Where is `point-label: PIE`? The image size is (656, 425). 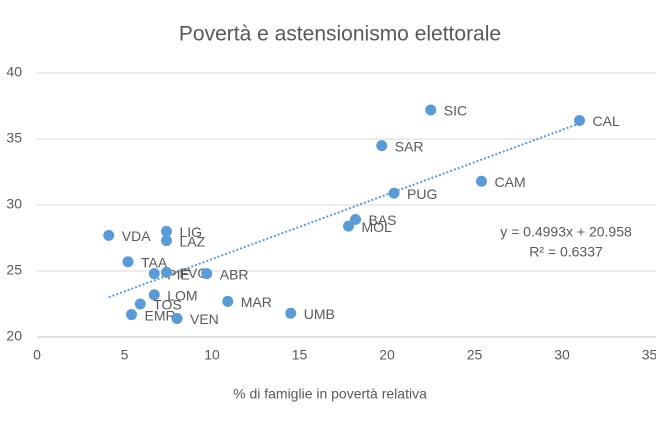 point-label: PIE is located at coordinates (178, 274).